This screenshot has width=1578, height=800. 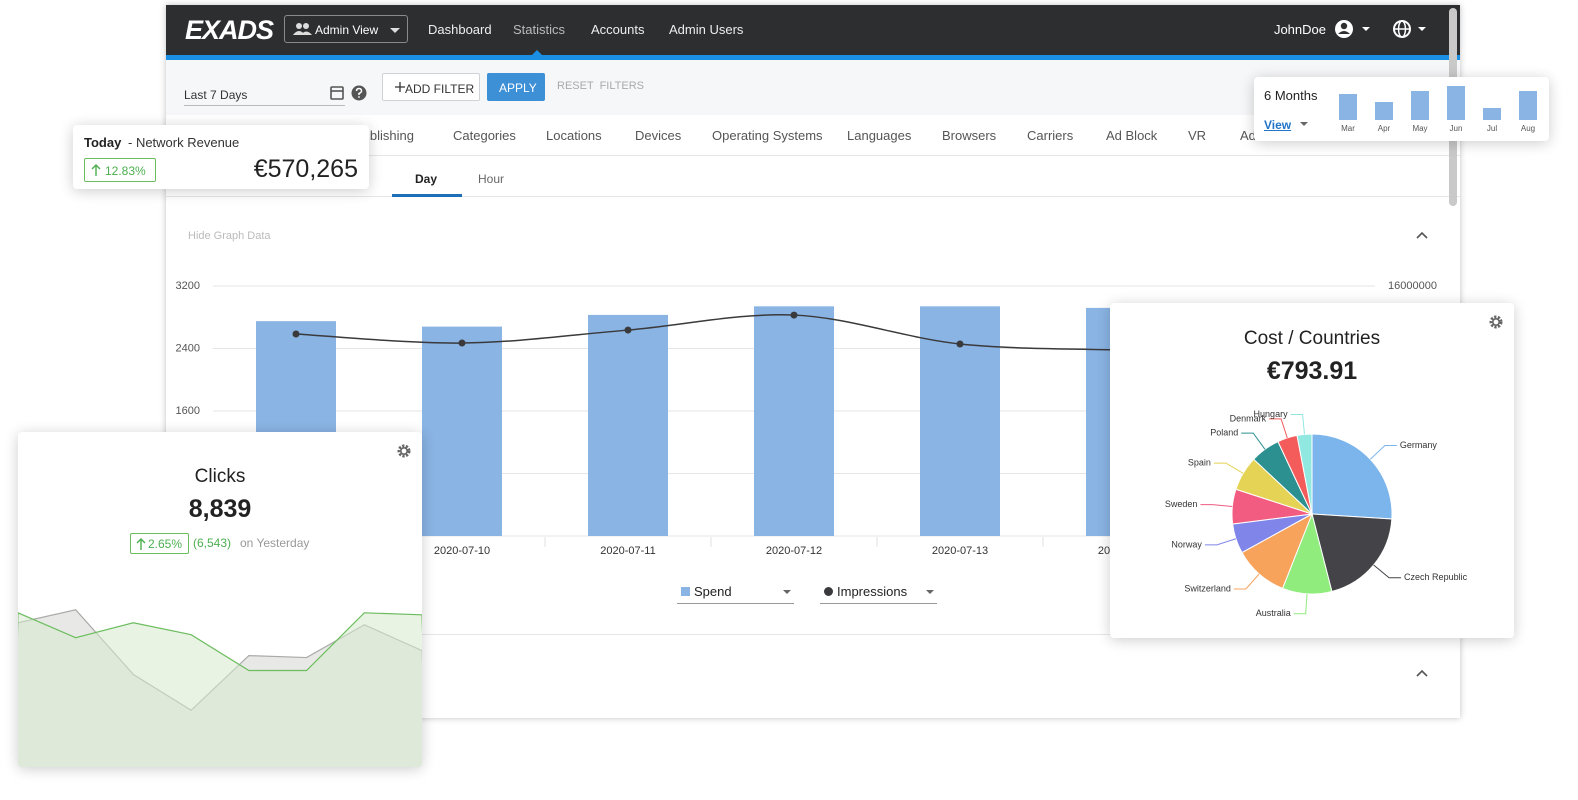 I want to click on add-filter-button: ADD FILTER, so click(x=431, y=87).